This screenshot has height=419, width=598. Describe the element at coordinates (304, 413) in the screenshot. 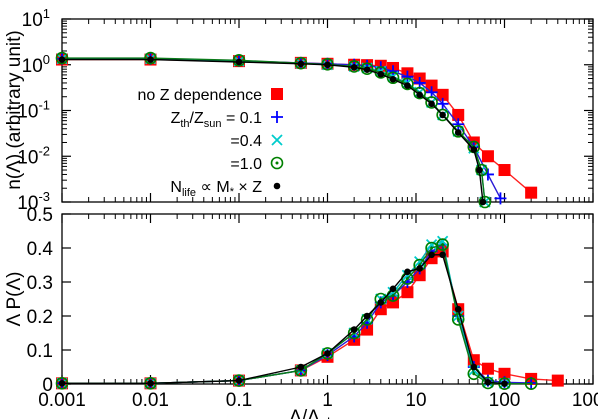

I see `x-axis-label-main: Λ/Λ` at that location.